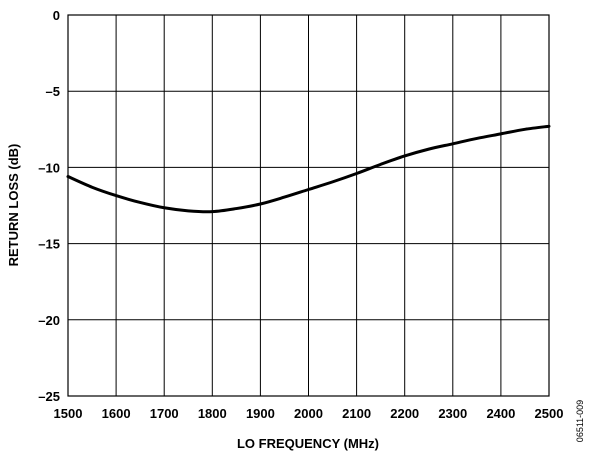  Describe the element at coordinates (68, 413) in the screenshot. I see `x-tick-label: 1500` at that location.